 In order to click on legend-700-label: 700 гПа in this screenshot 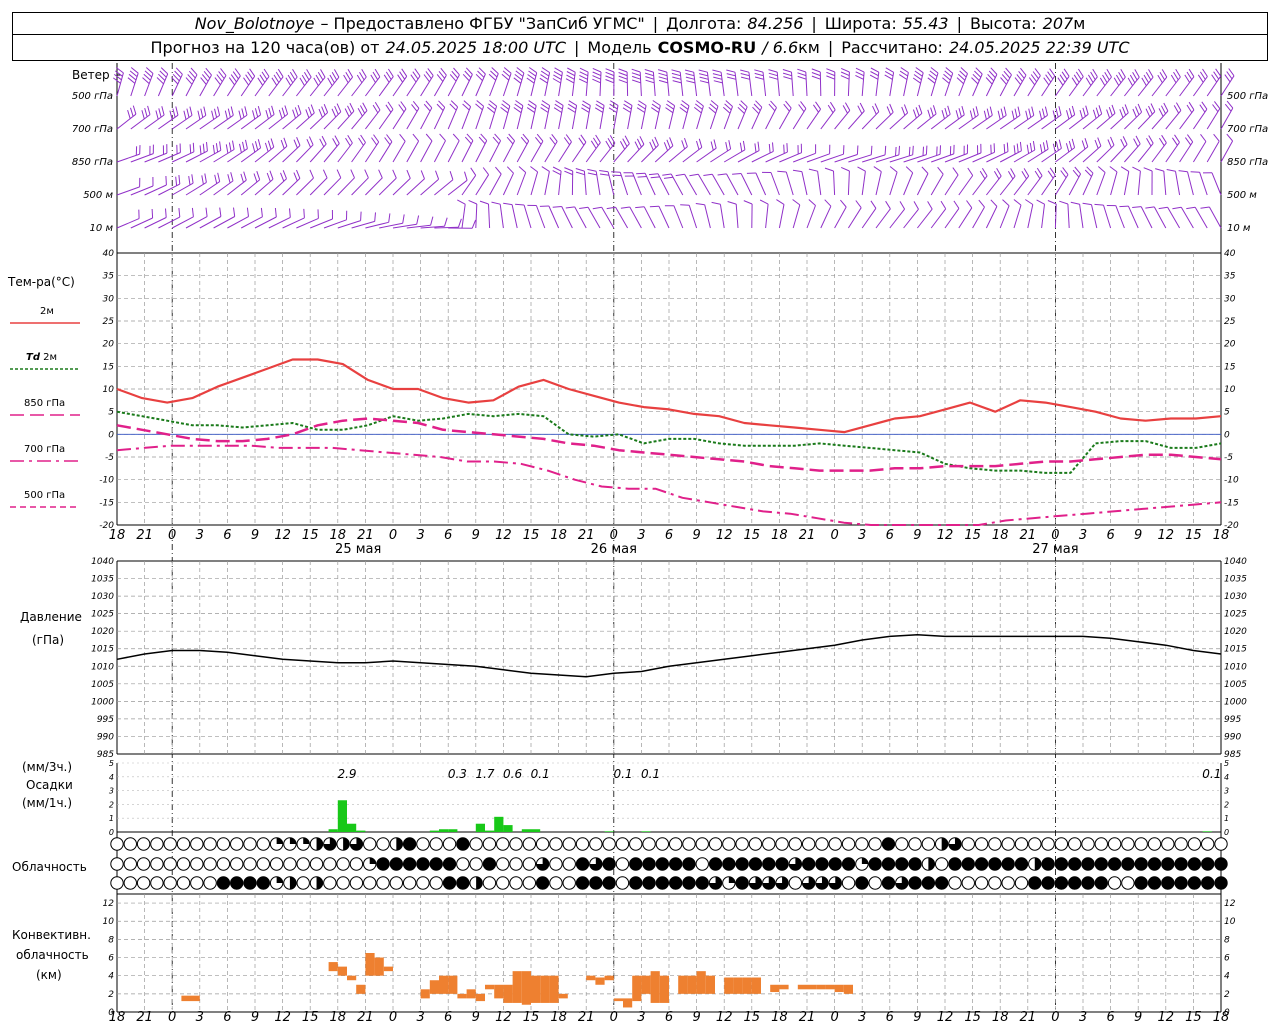, I will do `click(45, 449)`.